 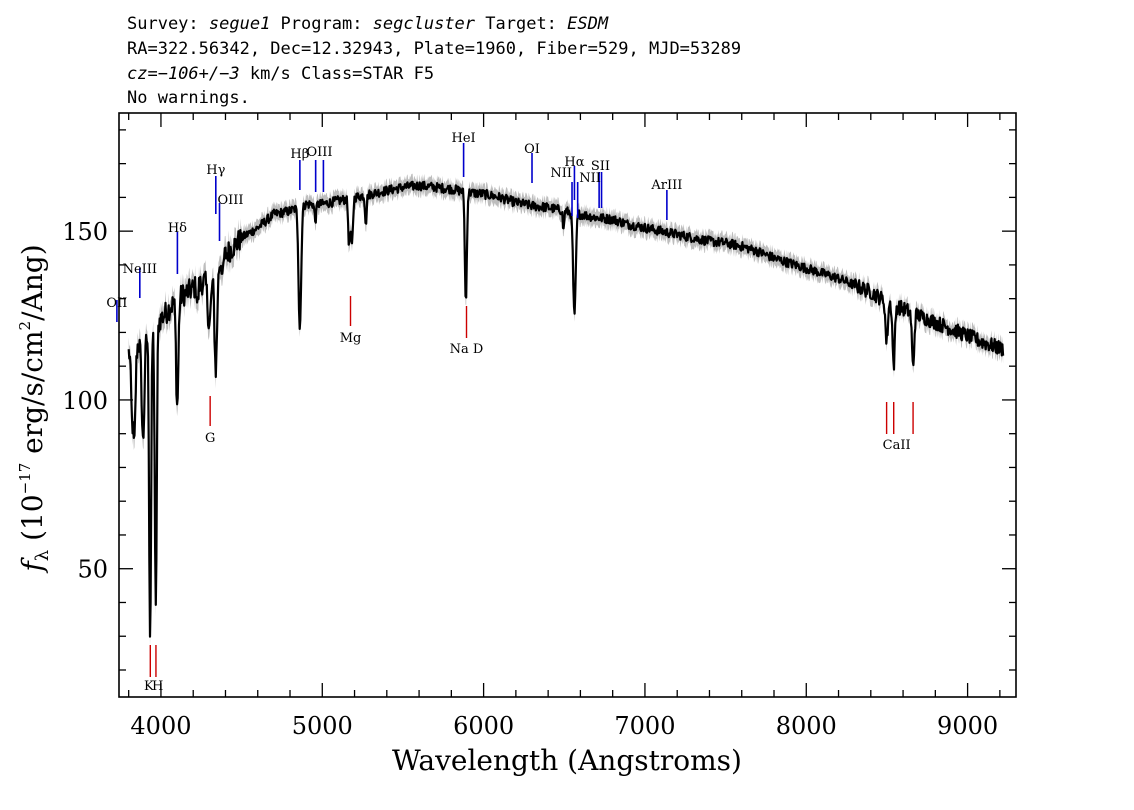 What do you see at coordinates (574, 162) in the screenshot?
I see `emission-line-label: Hα` at bounding box center [574, 162].